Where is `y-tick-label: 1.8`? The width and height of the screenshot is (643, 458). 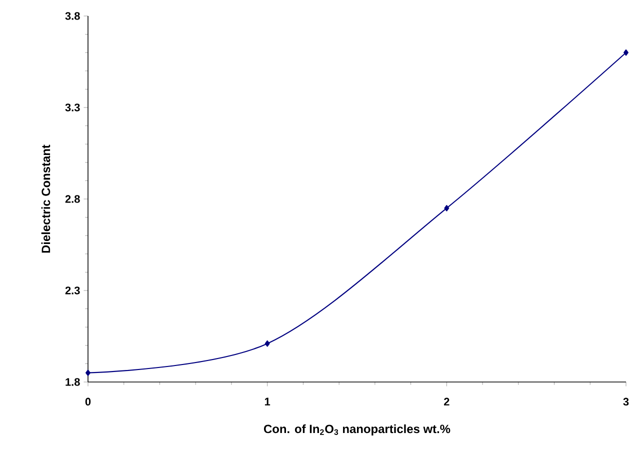
y-tick-label: 1.8 is located at coordinates (73, 382).